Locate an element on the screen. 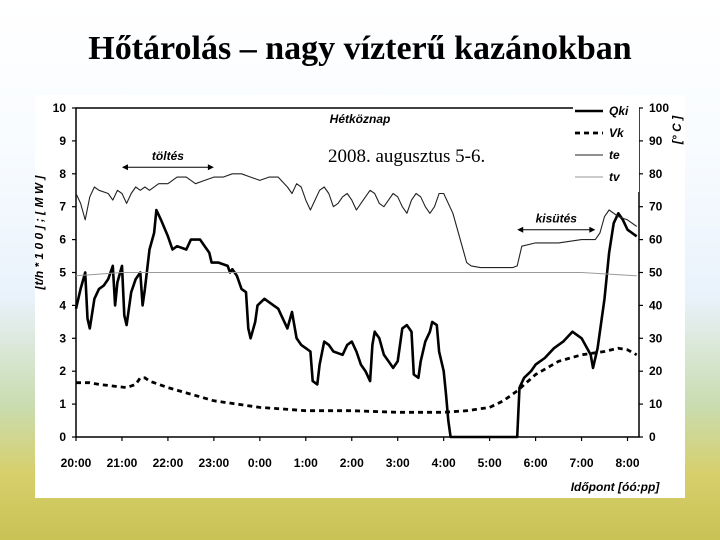 The height and width of the screenshot is (540, 720). annotation-0-arrowhead-right is located at coordinates (210, 167).